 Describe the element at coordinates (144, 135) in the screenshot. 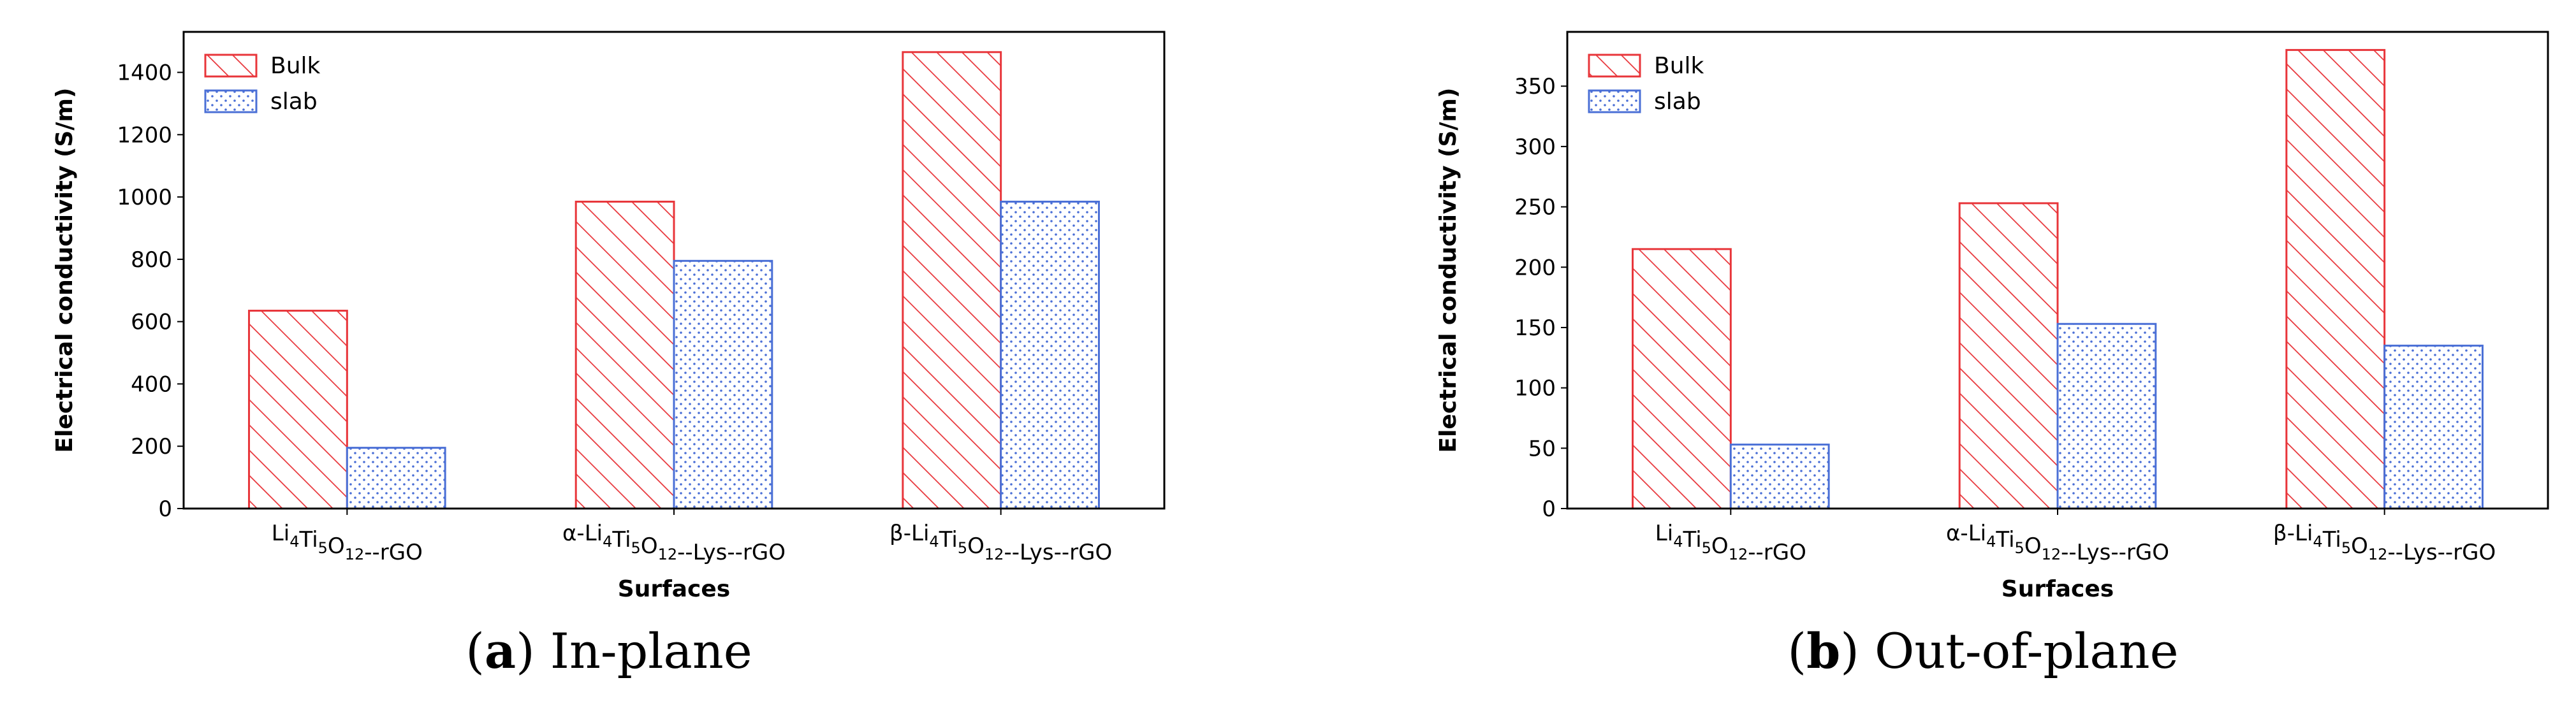

I see `y-tick-label: 1200` at that location.